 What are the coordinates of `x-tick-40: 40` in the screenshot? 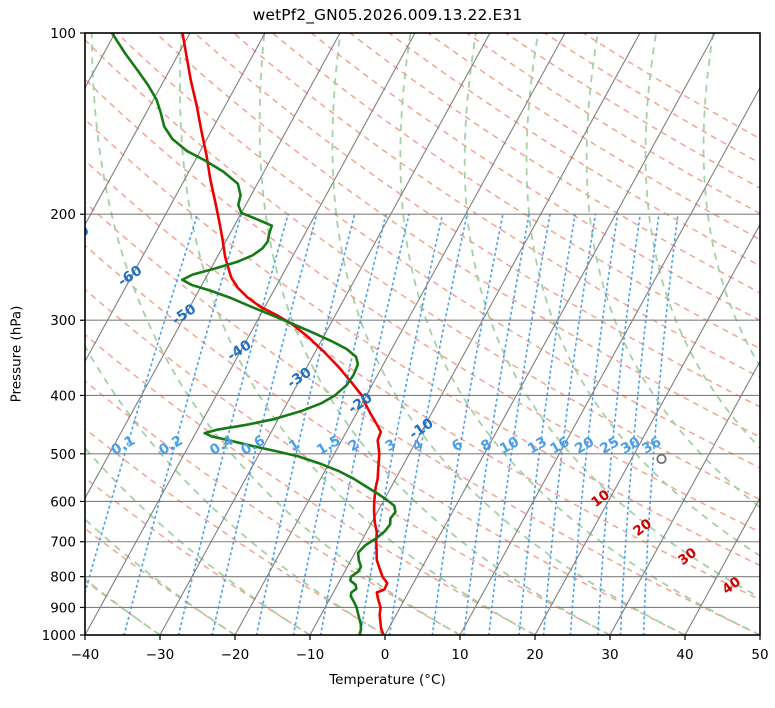 It's located at (684, 655).